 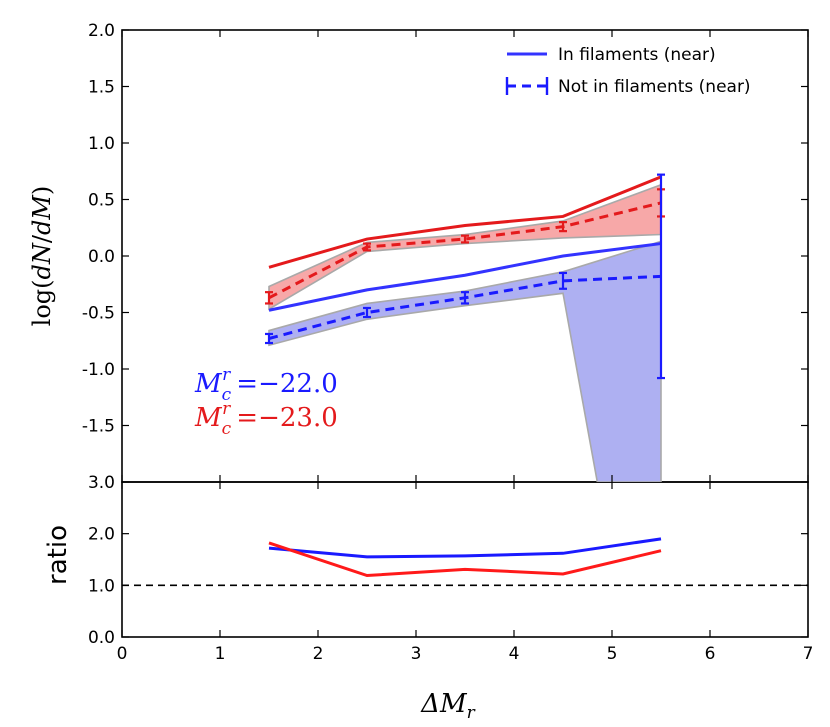 I want to click on main-ytick-label-4: 0.0, so click(x=101, y=257).